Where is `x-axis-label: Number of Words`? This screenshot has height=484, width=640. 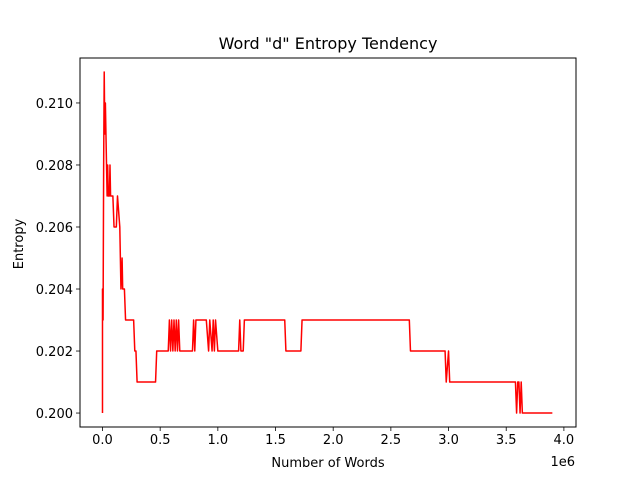
x-axis-label: Number of Words is located at coordinates (327, 463).